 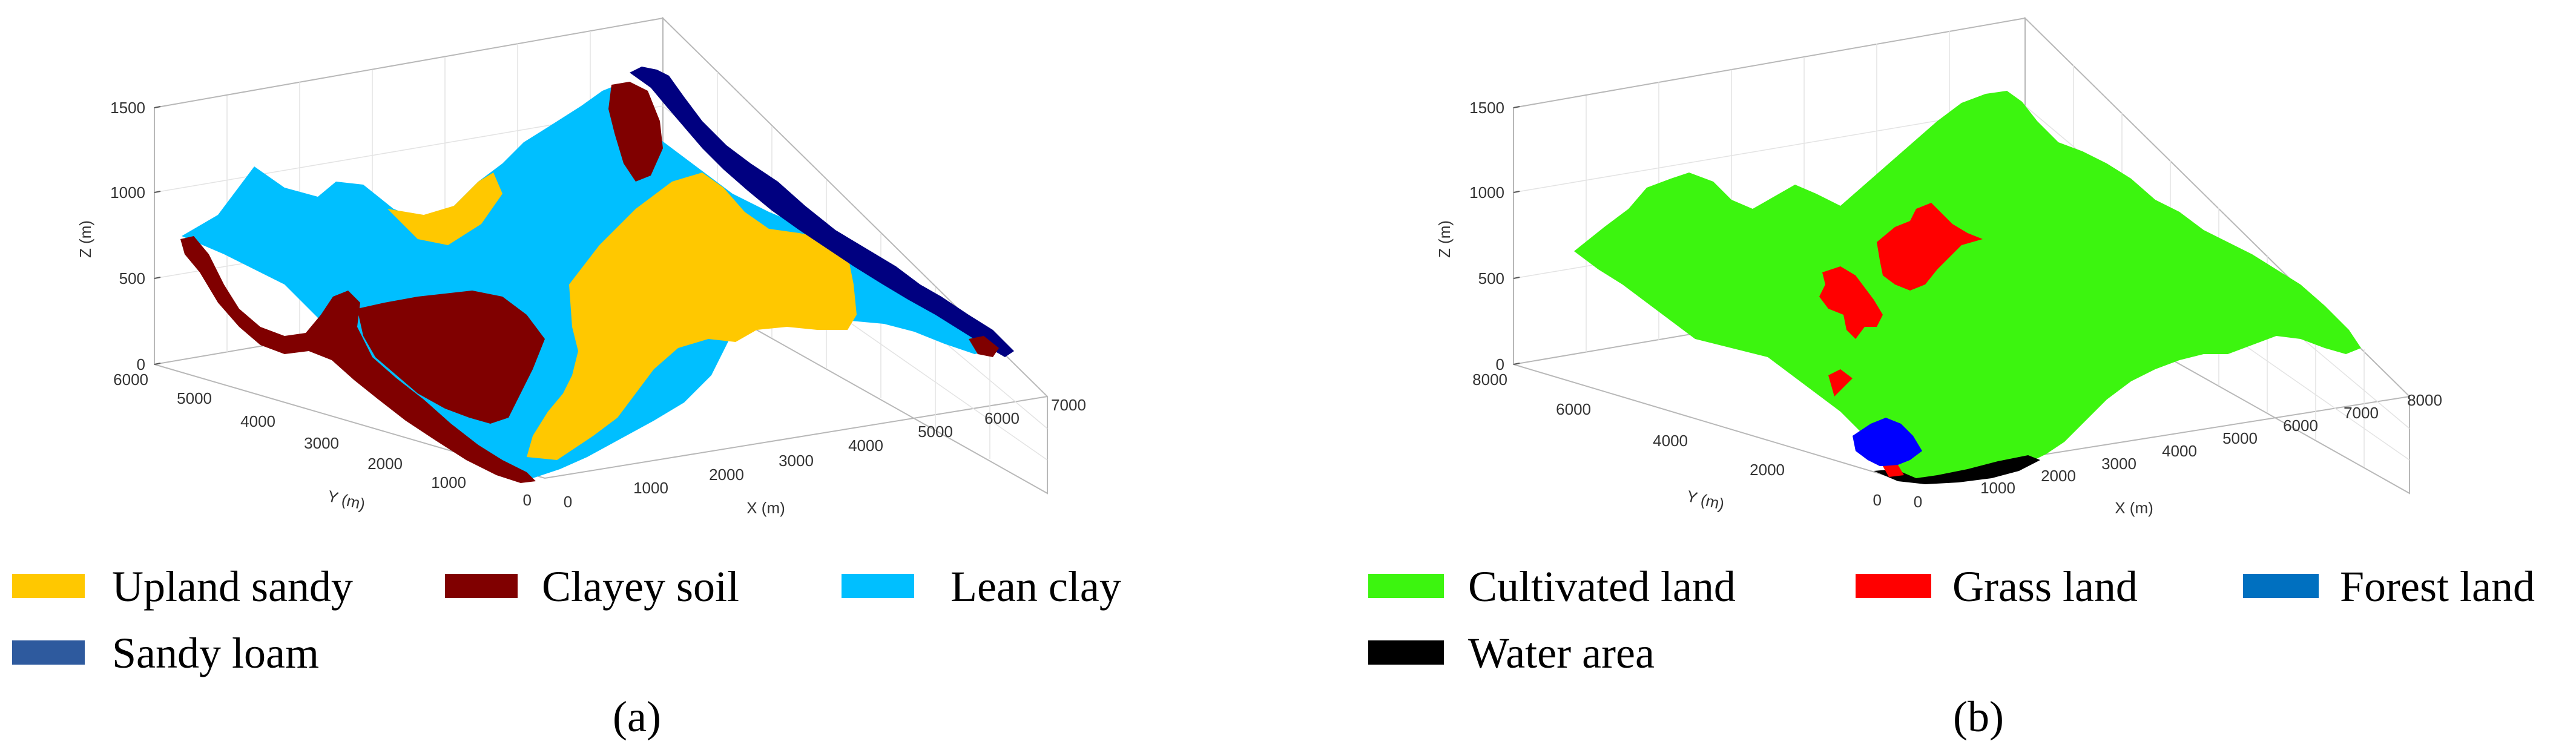 I want to click on legend-swatch-sandy-loam, so click(x=48, y=653).